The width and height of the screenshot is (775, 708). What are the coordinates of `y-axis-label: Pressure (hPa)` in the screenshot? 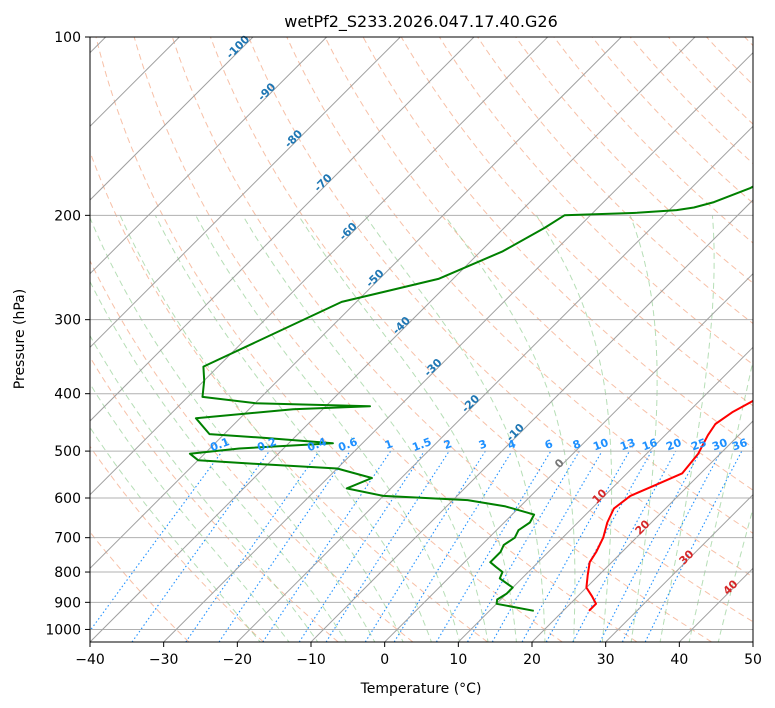 It's located at (20, 339).